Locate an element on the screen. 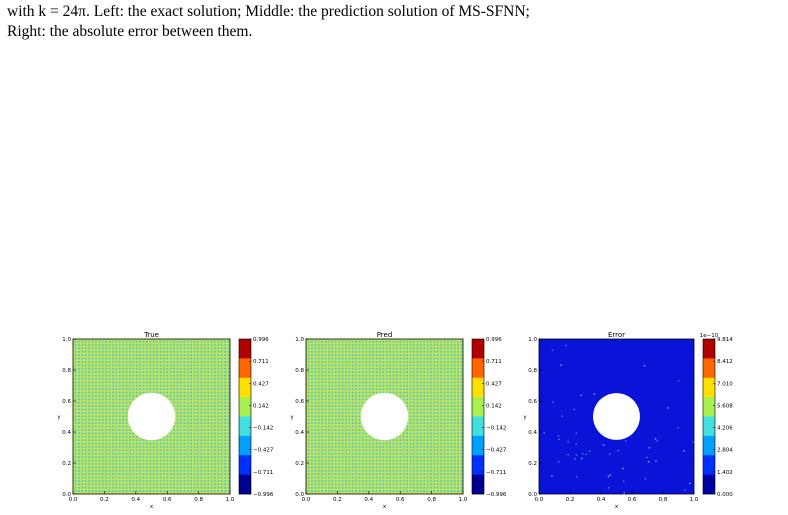 The height and width of the screenshot is (515, 788). y-tick-label: 1.0 is located at coordinates (299, 340).